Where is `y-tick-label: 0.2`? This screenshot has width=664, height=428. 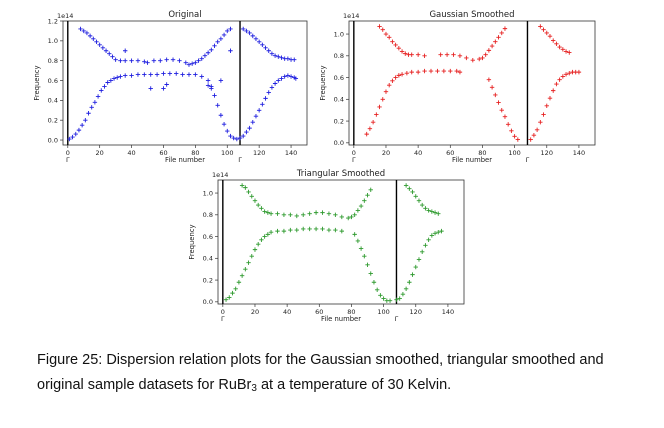
y-tick-label: 0.2 is located at coordinates (53, 121).